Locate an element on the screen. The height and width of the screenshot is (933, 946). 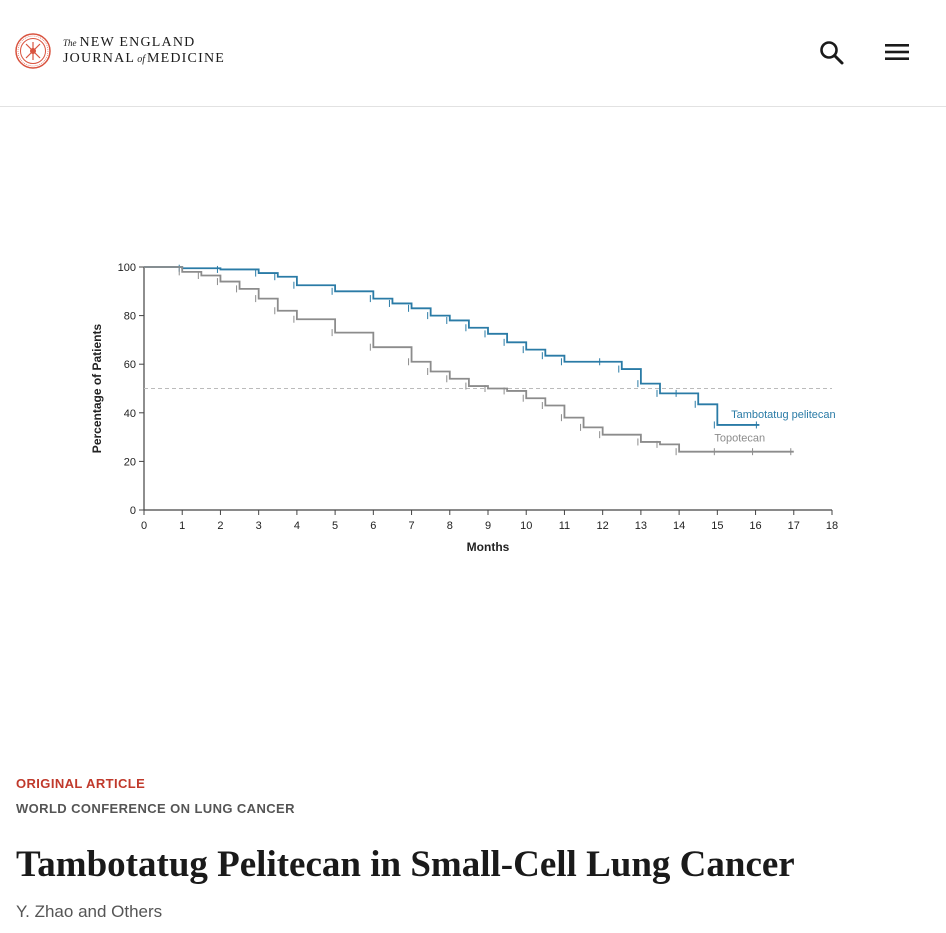
x-axis-label: Months is located at coordinates (488, 547).